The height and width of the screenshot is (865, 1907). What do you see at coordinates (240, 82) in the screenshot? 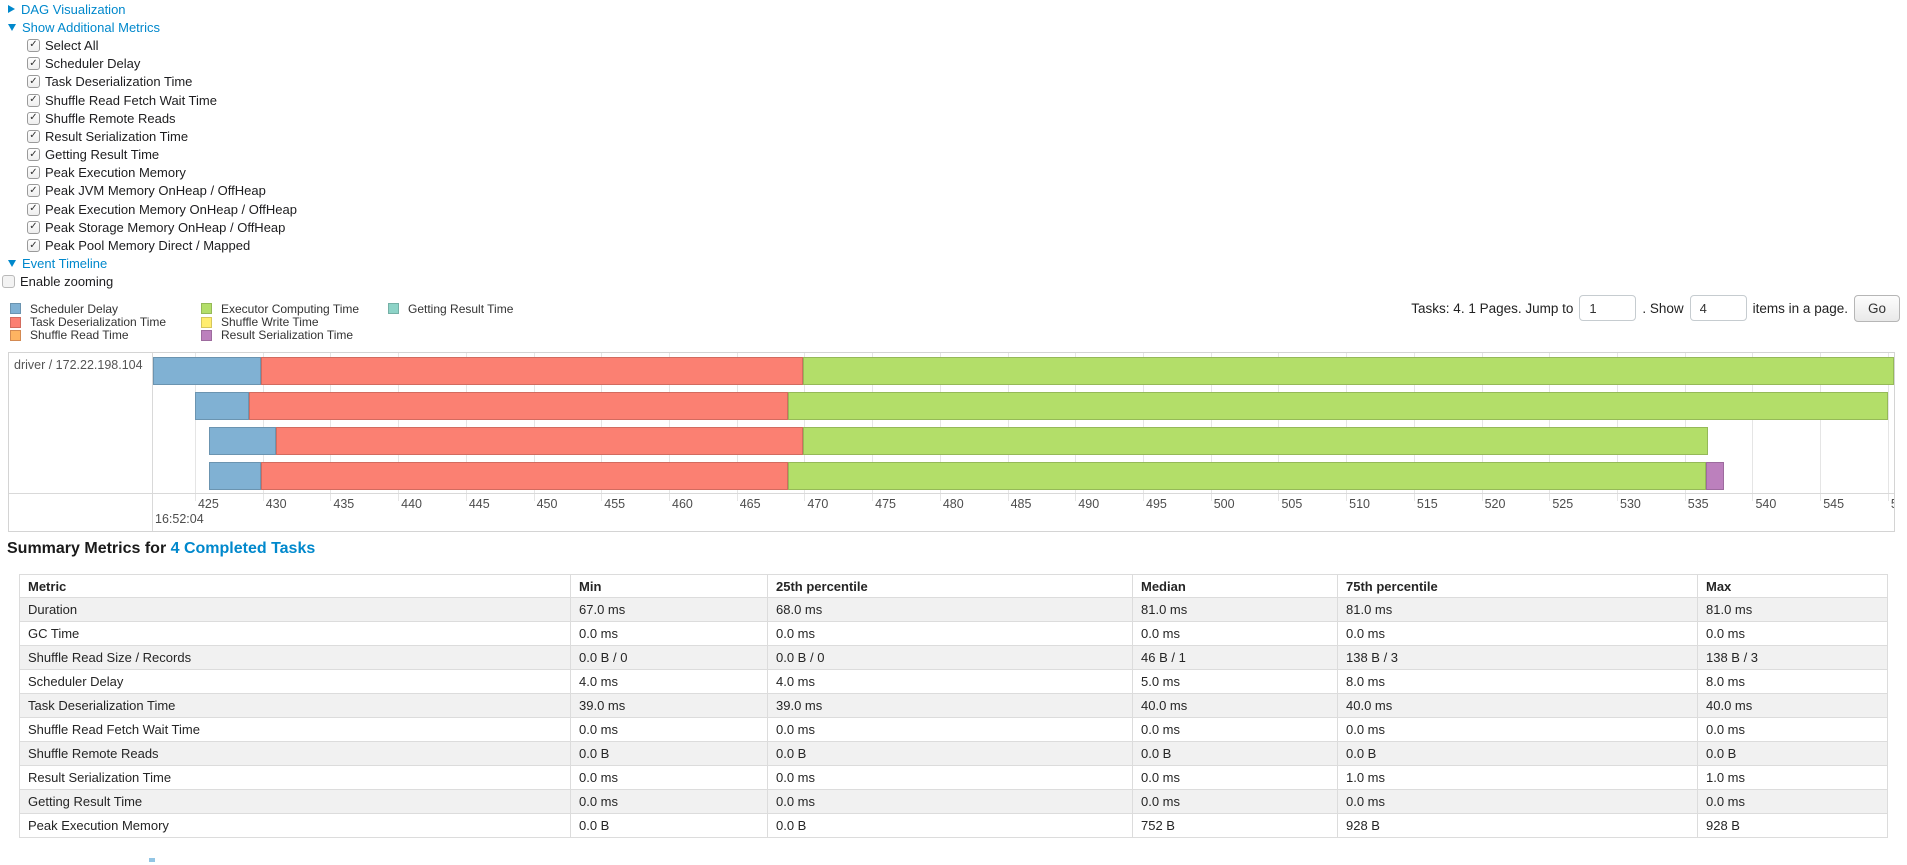
I see `metric-checkbox-row: ✓ Task Deserialization Time` at bounding box center [240, 82].